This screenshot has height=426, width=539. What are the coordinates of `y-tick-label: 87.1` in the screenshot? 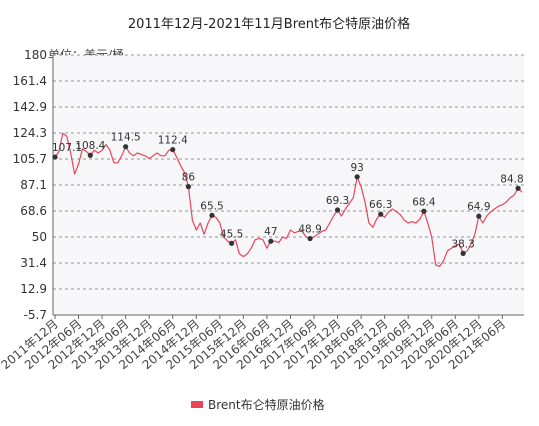 It's located at (33, 185).